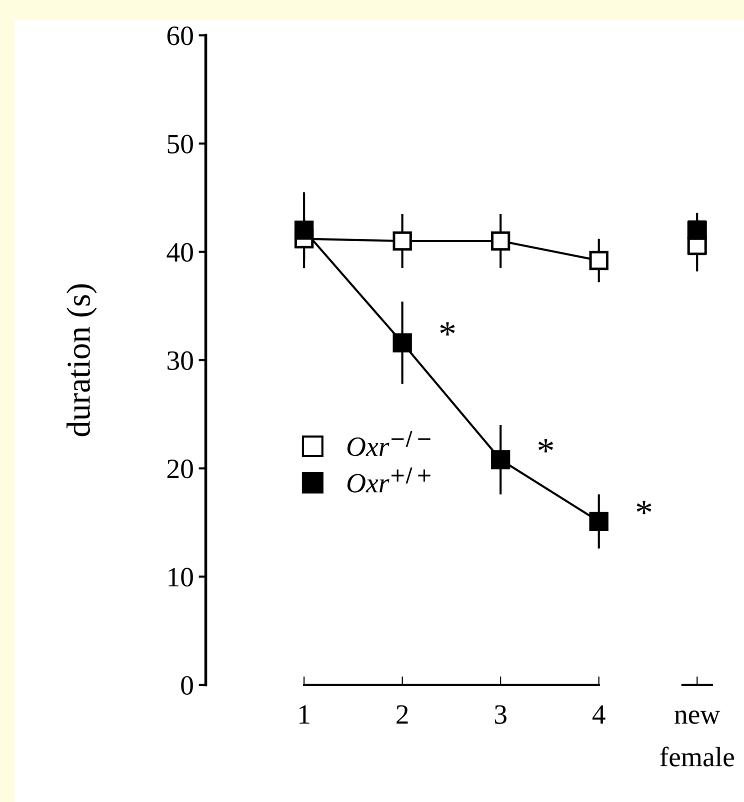 This screenshot has width=744, height=802. What do you see at coordinates (180, 144) in the screenshot?
I see `y-tick-label: 50` at bounding box center [180, 144].